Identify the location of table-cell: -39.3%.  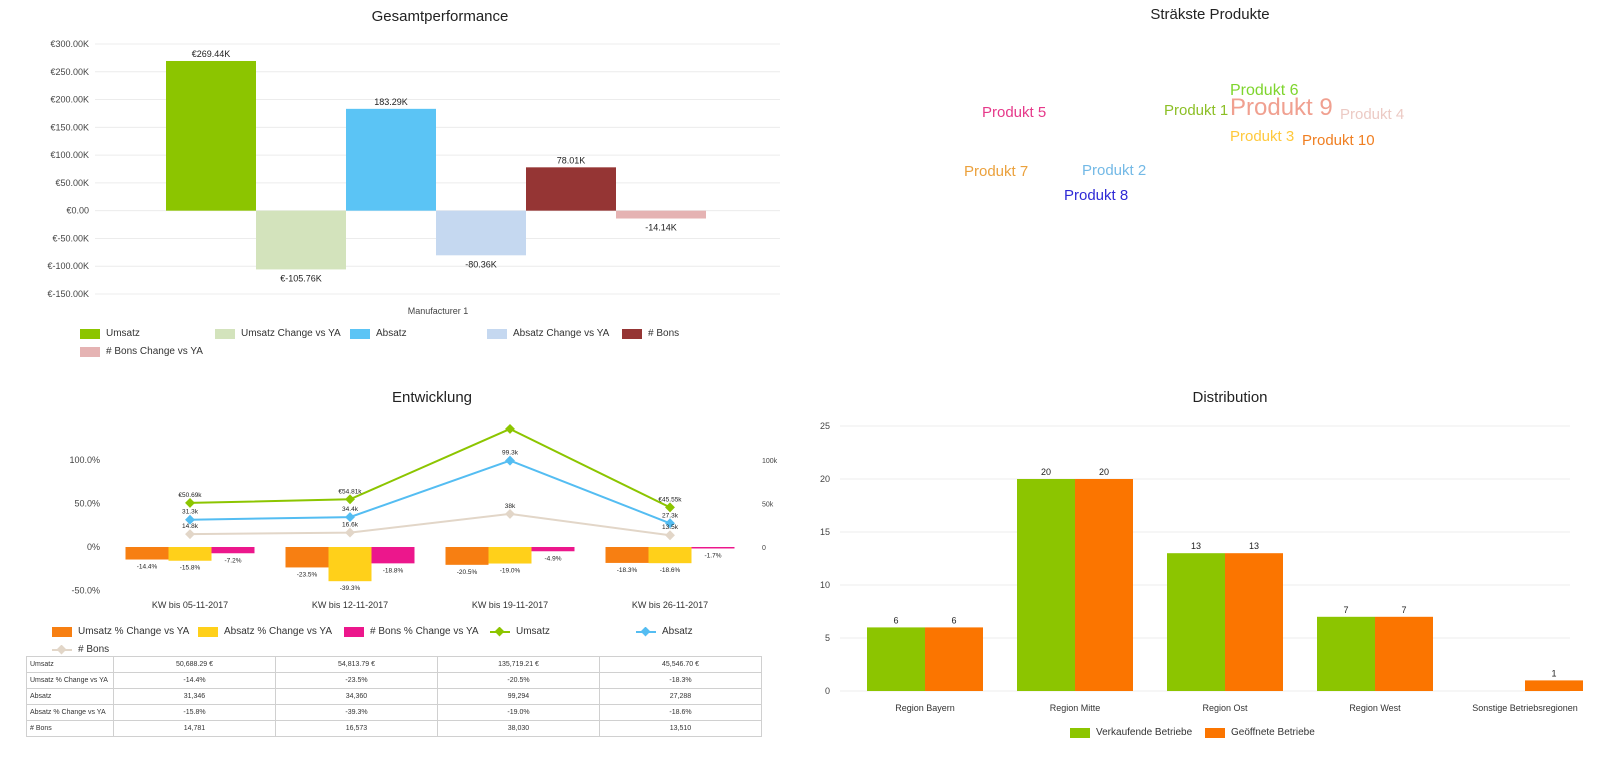
(356, 712).